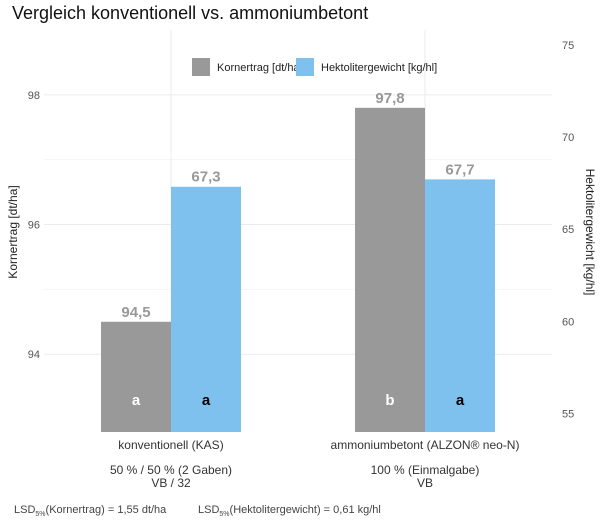  Describe the element at coordinates (568, 230) in the screenshot. I see `y2-tick-label: 65` at that location.